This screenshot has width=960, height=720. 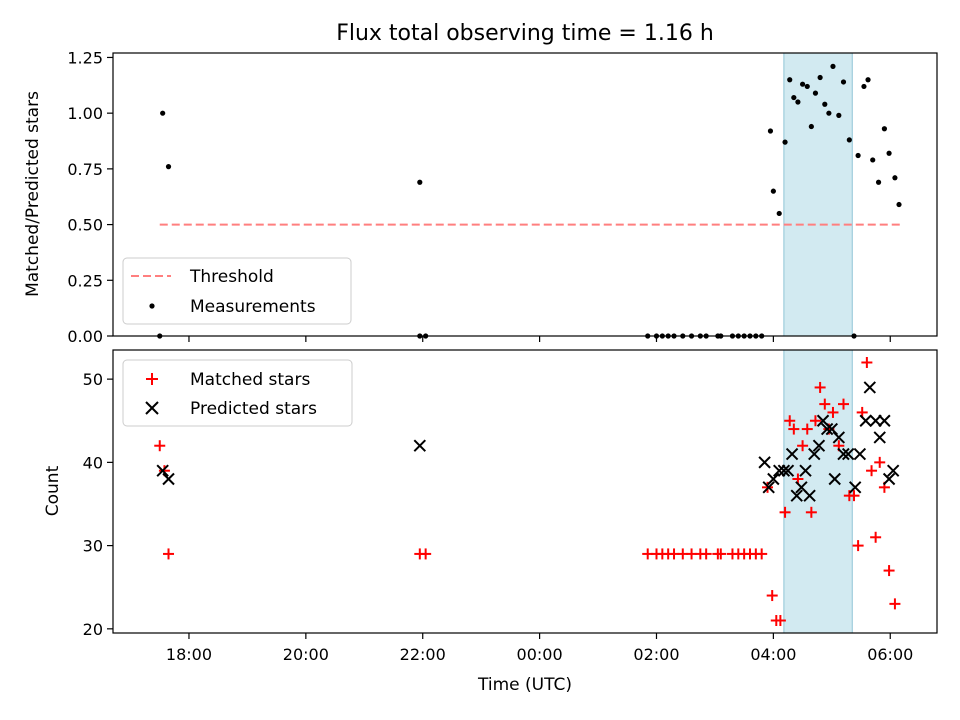 I want to click on top-legend-box, so click(x=237, y=291).